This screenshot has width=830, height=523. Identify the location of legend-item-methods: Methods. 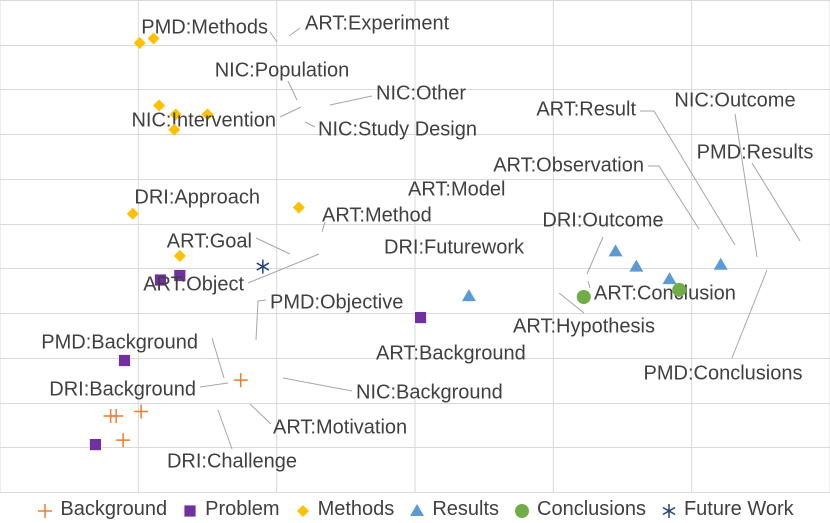
(344, 509).